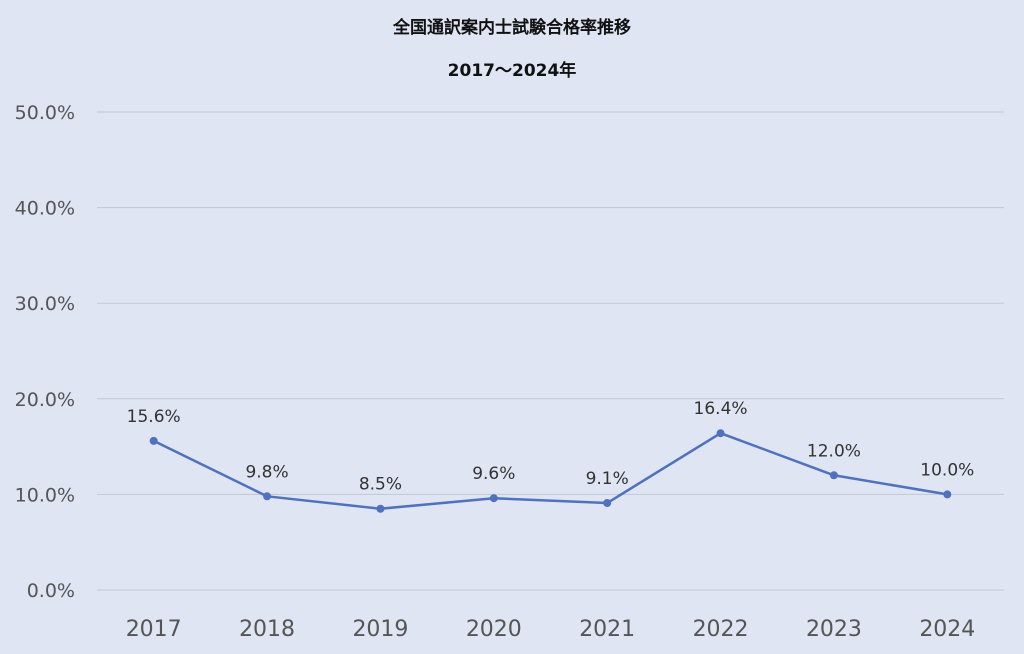 The height and width of the screenshot is (654, 1024). Describe the element at coordinates (607, 629) in the screenshot. I see `x-tick-label: 2021` at that location.